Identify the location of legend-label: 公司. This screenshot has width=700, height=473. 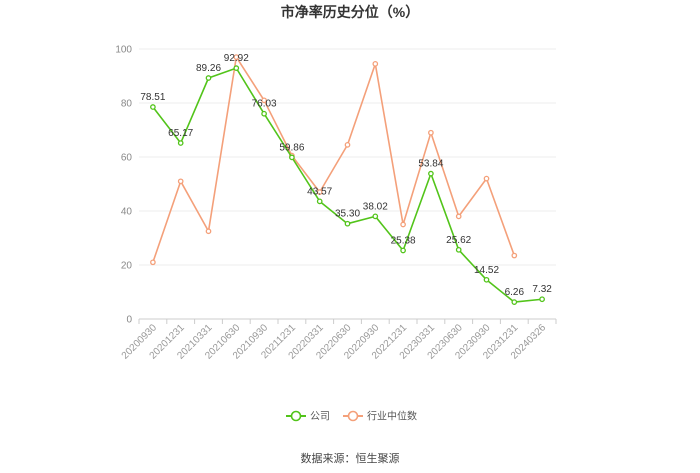
(320, 417).